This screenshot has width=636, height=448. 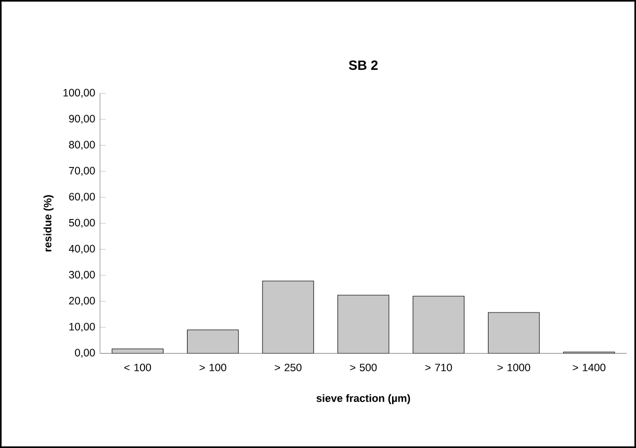 I want to click on y-tick-label: 70,00, so click(x=82, y=171).